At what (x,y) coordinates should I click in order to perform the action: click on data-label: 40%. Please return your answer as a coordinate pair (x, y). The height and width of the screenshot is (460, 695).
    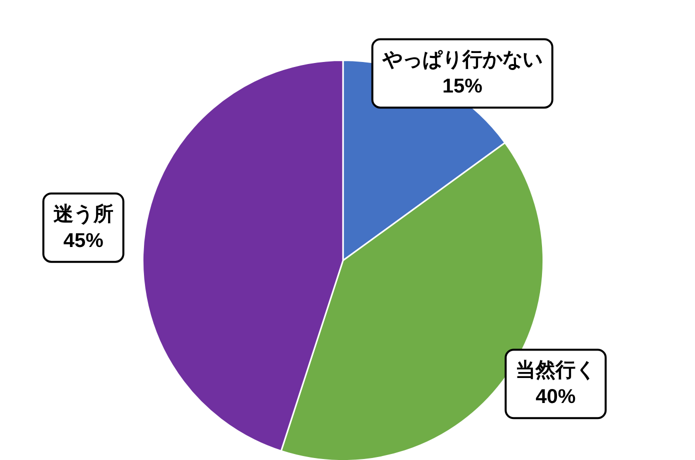
    Looking at the image, I should click on (556, 397).